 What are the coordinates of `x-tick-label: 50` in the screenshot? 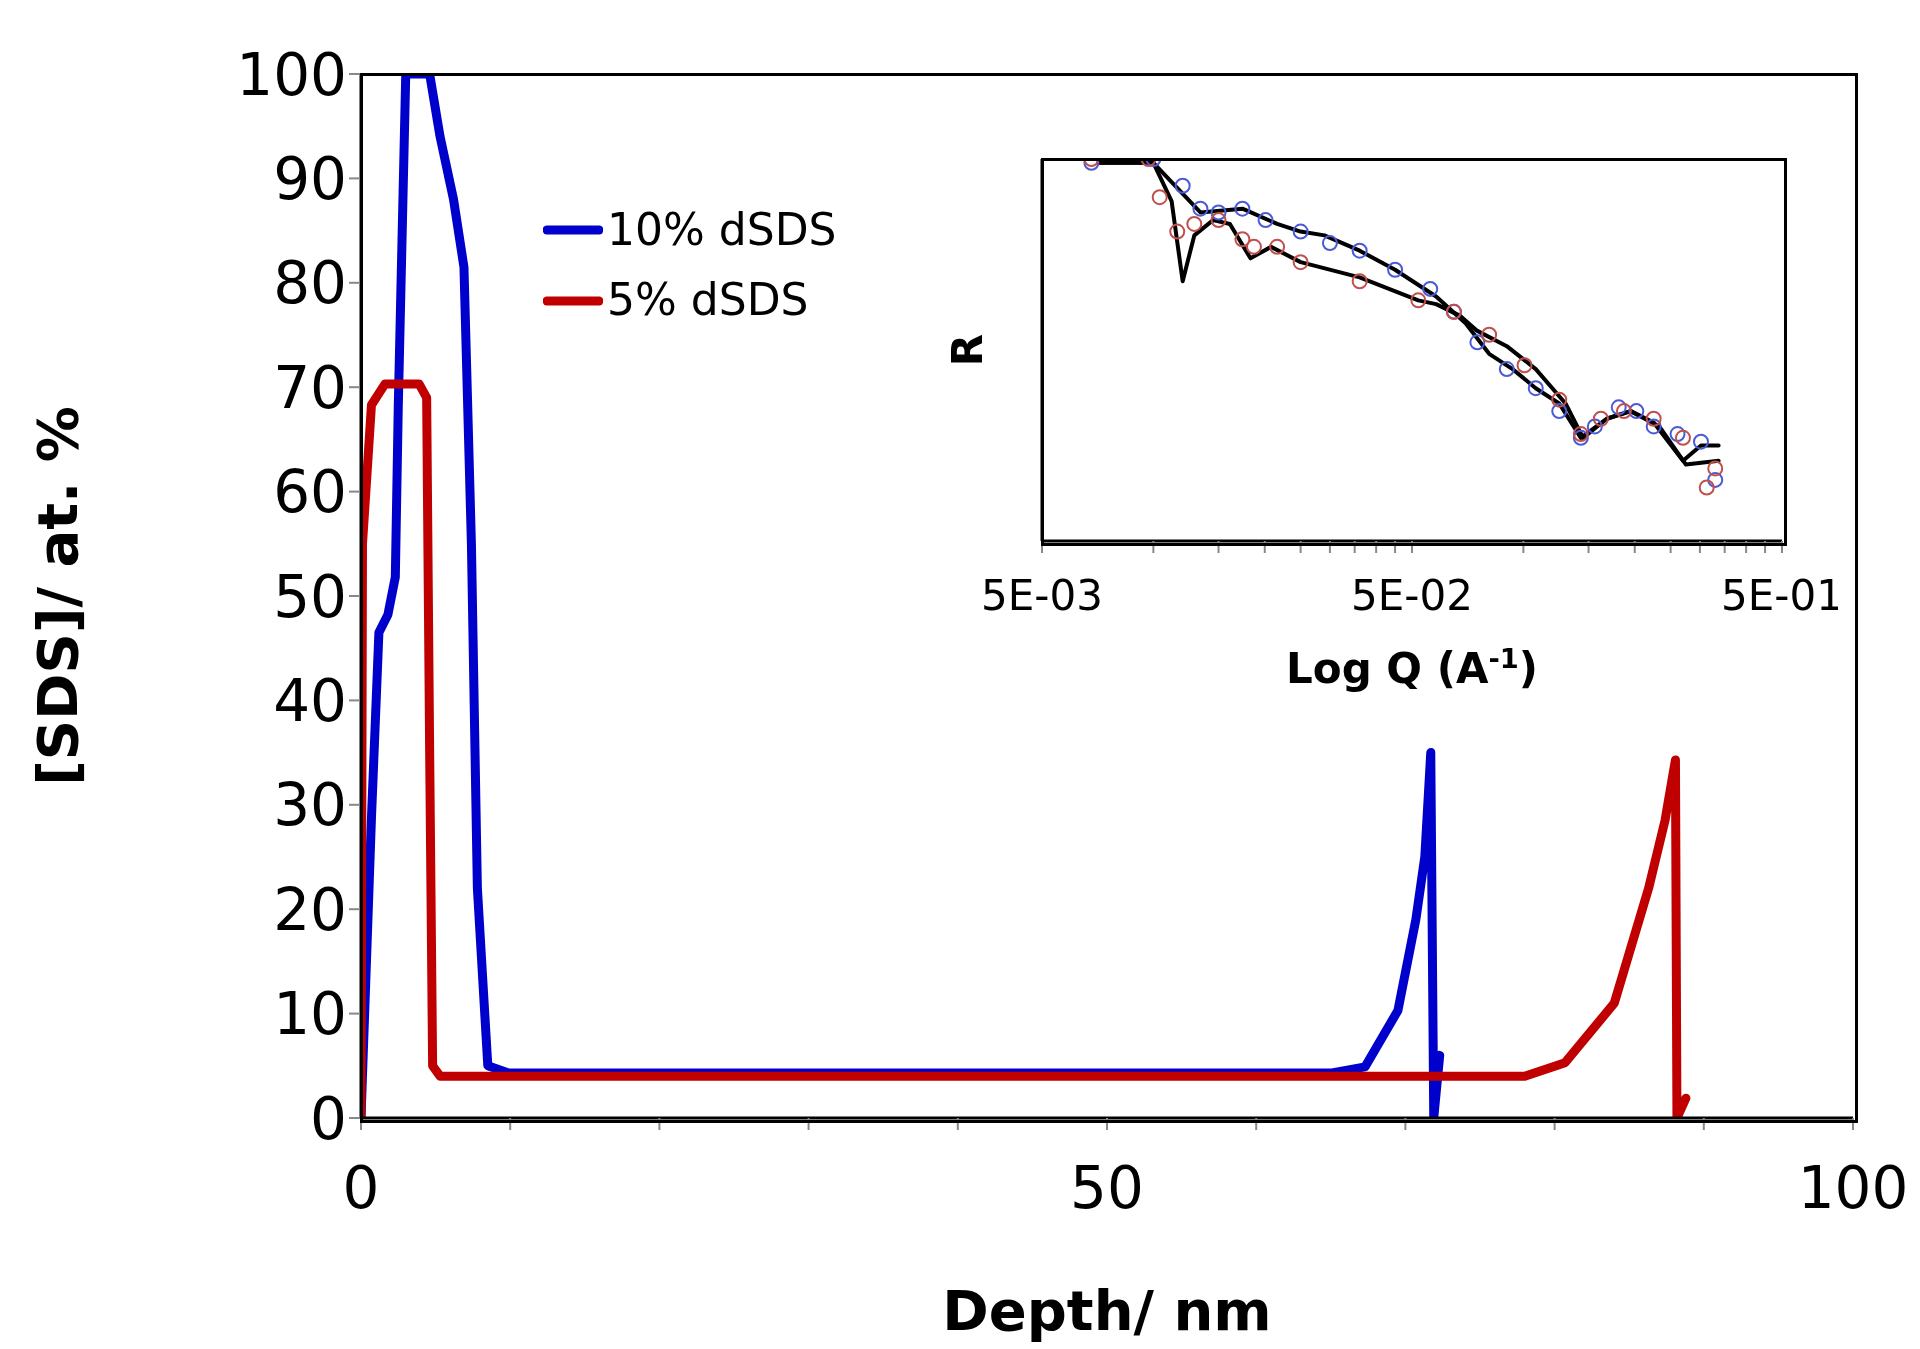 It's located at (1107, 1187).